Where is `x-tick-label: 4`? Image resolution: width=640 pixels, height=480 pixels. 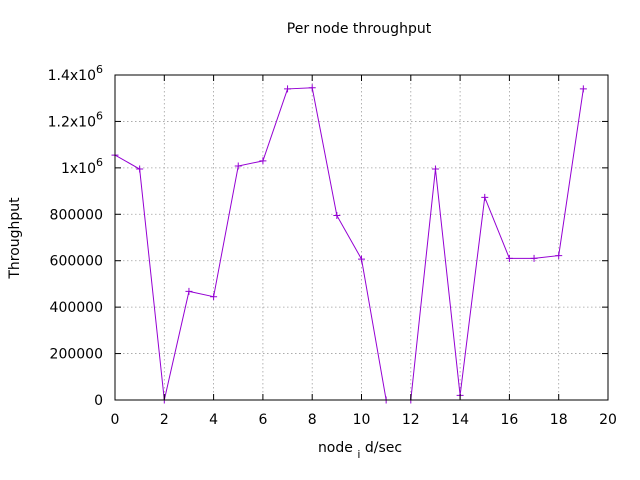
x-tick-label: 4 is located at coordinates (213, 420).